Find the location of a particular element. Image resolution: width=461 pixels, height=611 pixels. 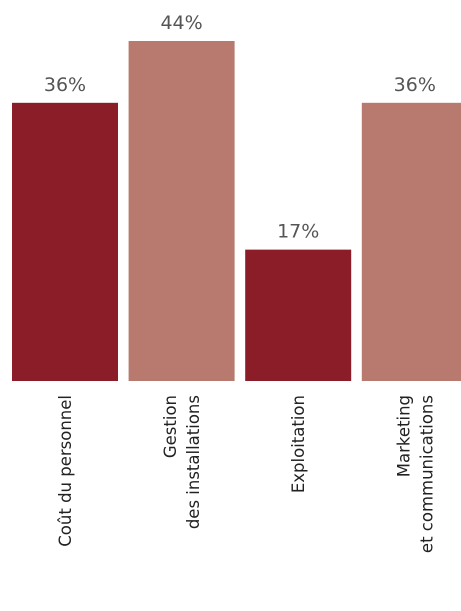

value-label: 17% is located at coordinates (298, 232).